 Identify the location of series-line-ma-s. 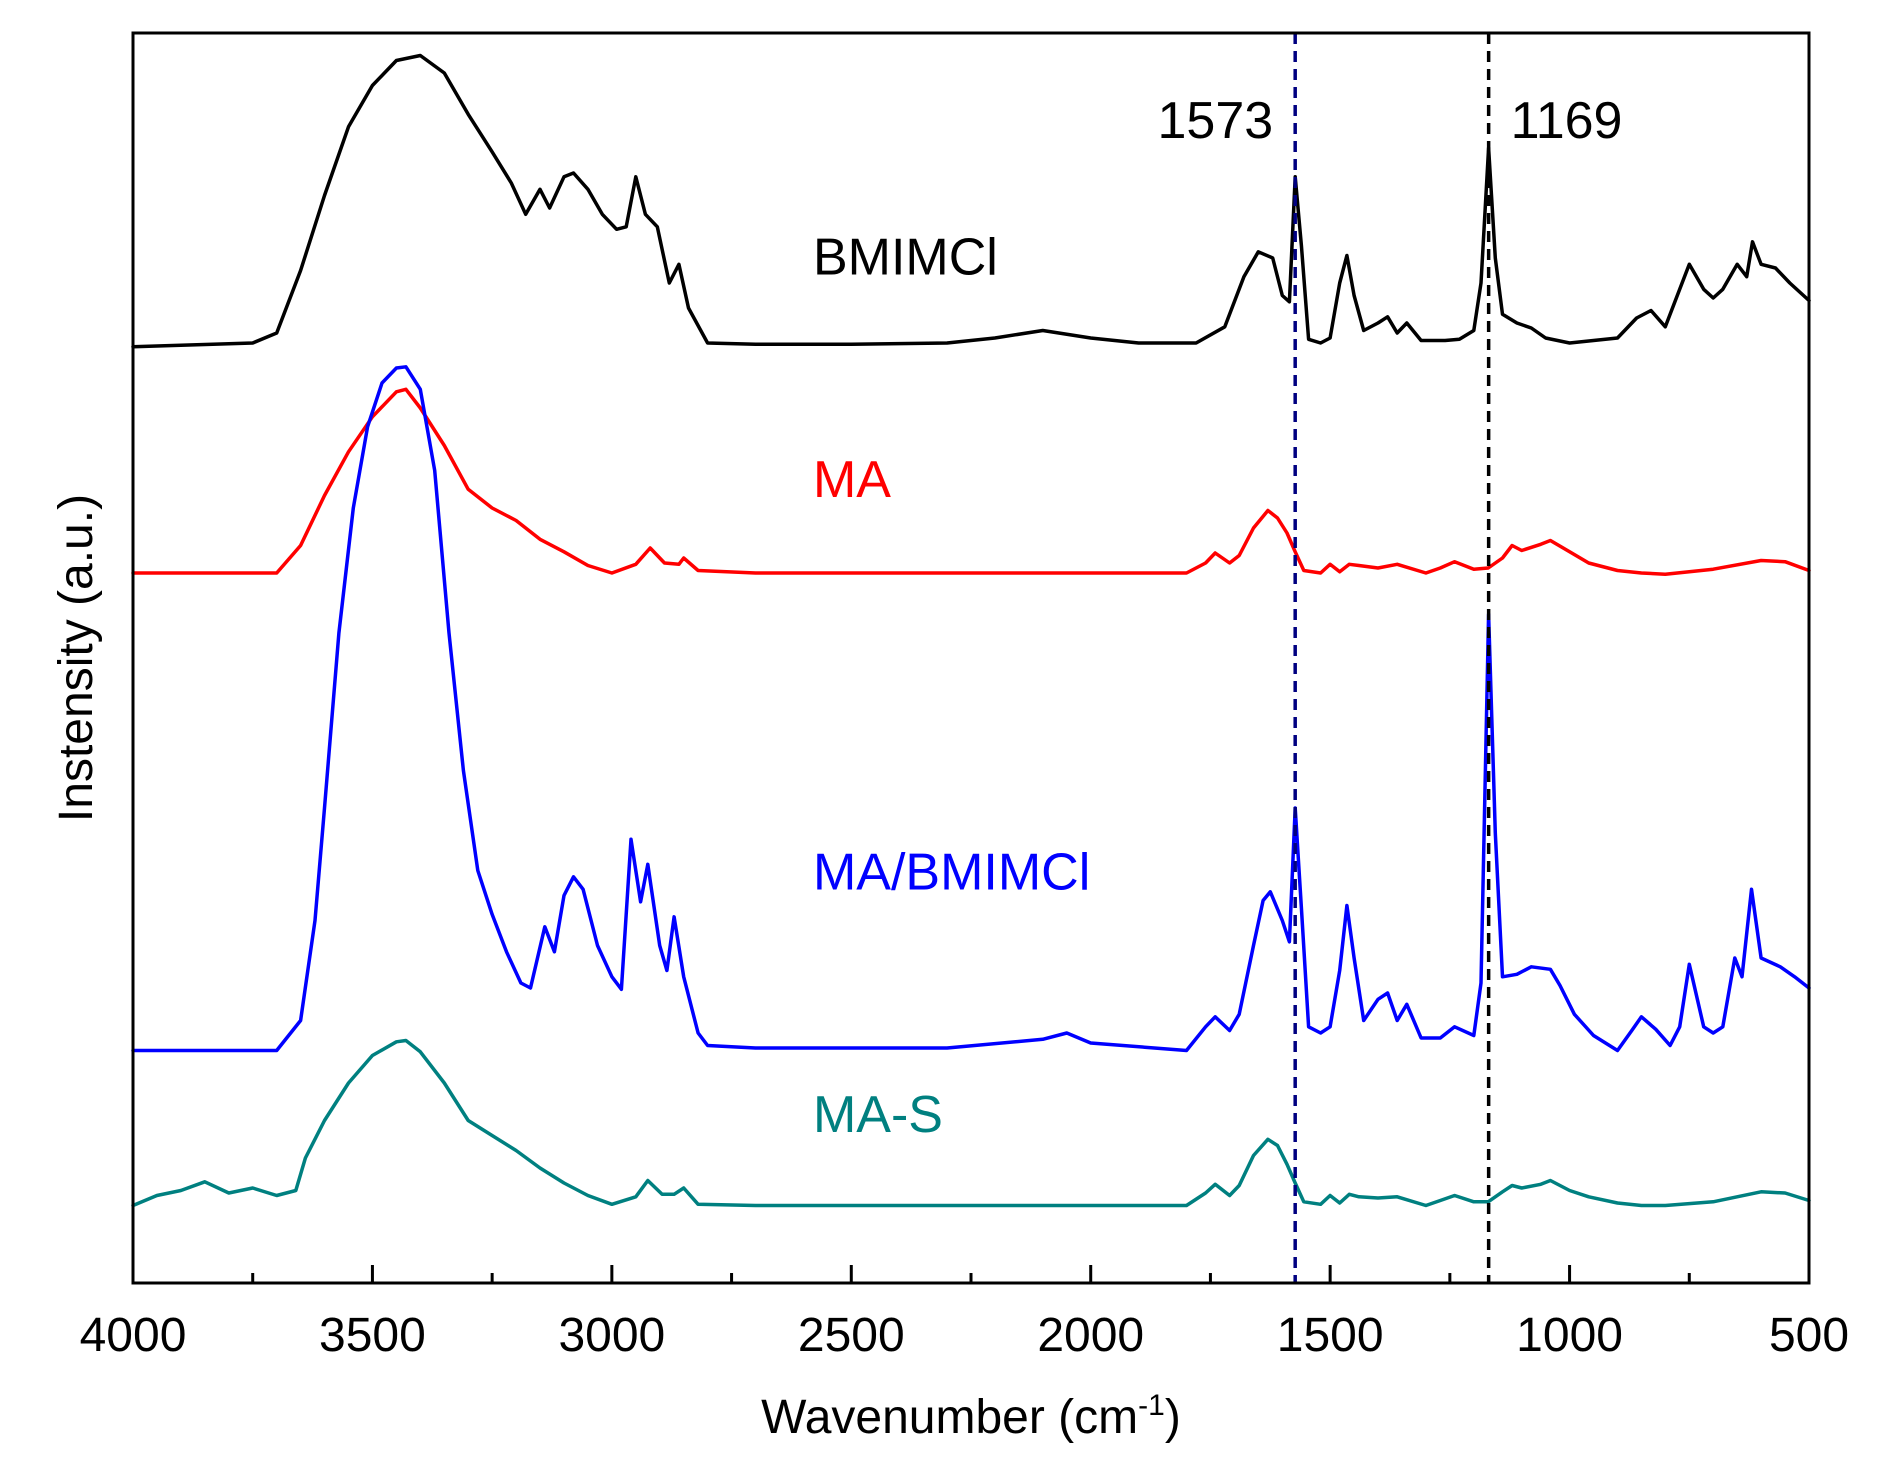
(971, 1123).